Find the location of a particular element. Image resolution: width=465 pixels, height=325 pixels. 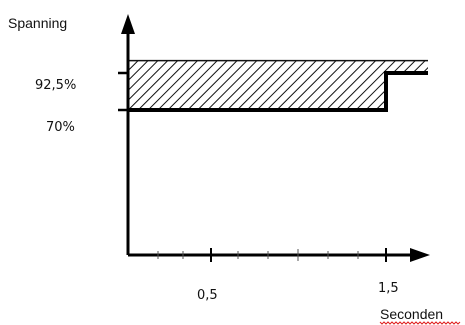

x-tick-label-1-5: 1,5 is located at coordinates (388, 288).